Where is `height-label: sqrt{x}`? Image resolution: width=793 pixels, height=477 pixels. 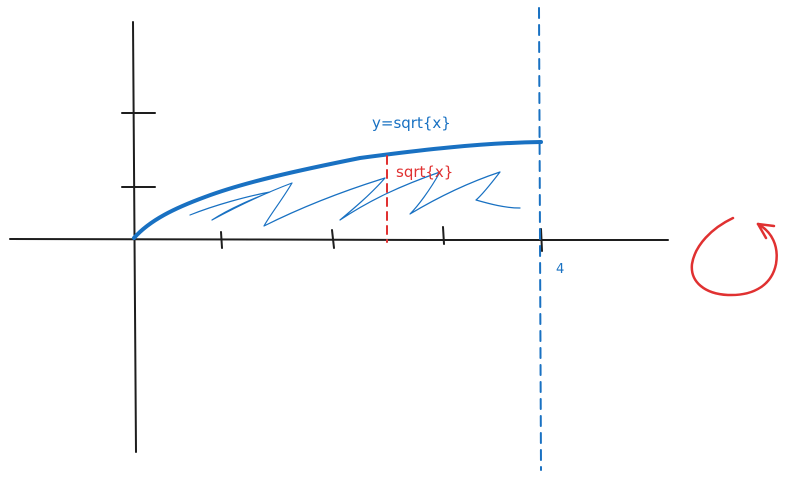
height-label: sqrt{x} is located at coordinates (424, 172).